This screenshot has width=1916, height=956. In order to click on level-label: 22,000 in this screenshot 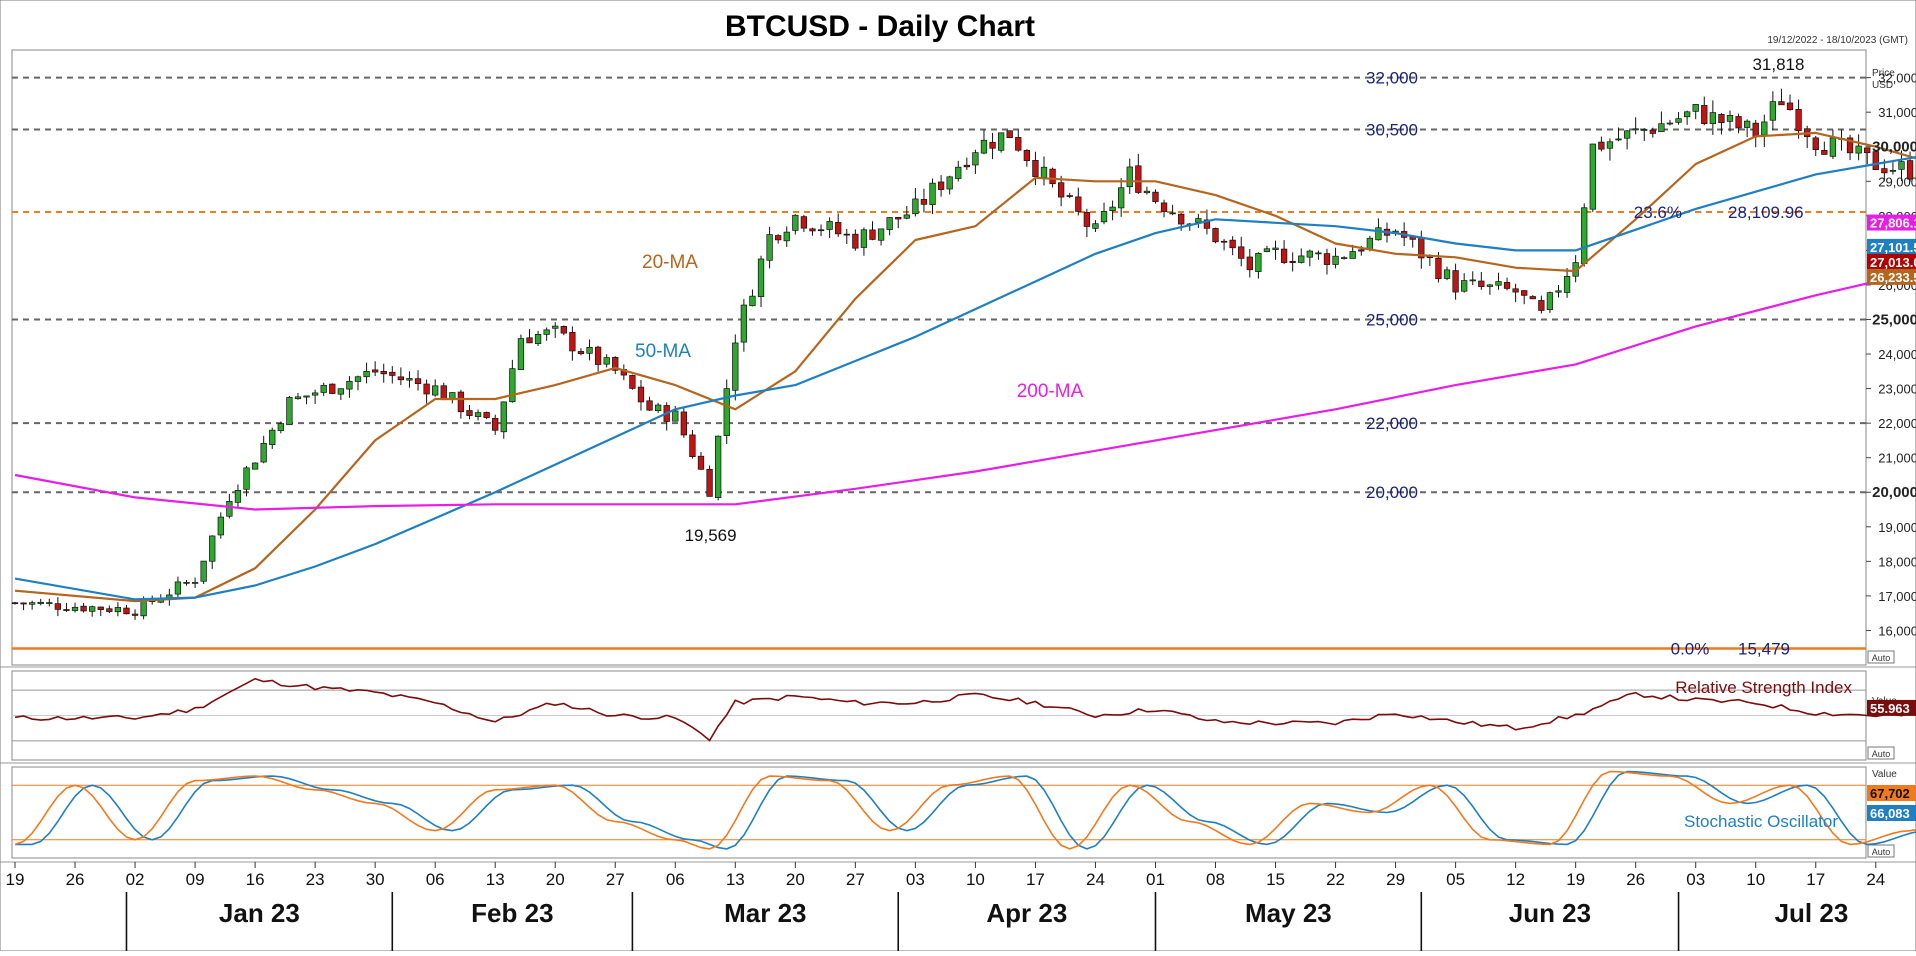, I will do `click(1392, 423)`.